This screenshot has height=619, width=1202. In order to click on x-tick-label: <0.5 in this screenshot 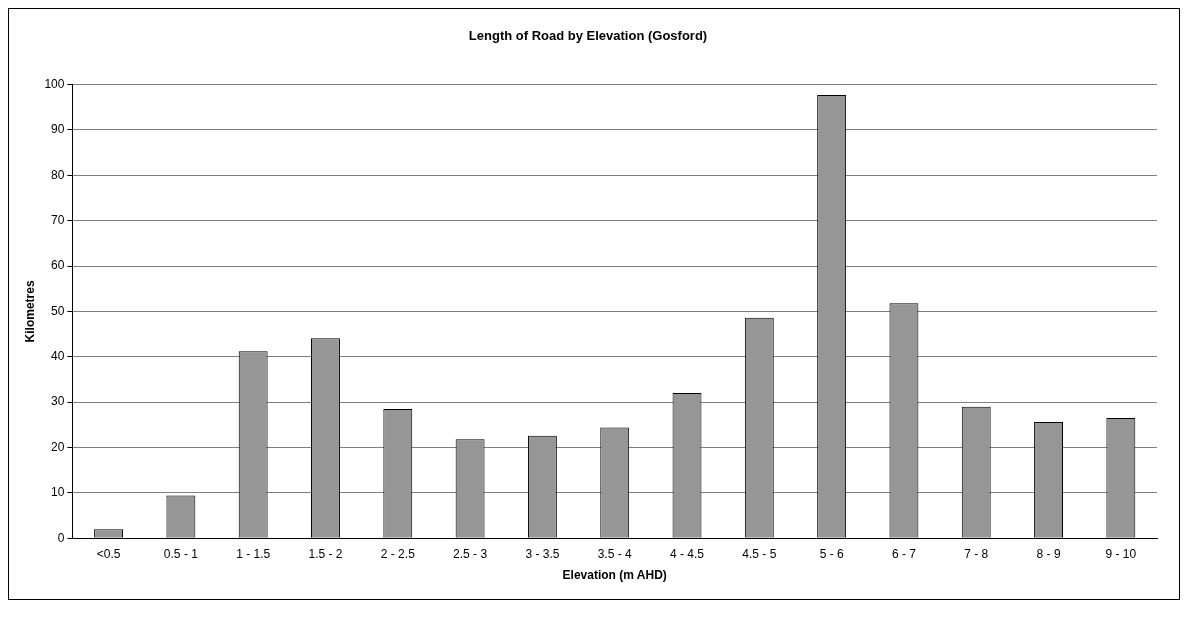, I will do `click(108, 553)`.